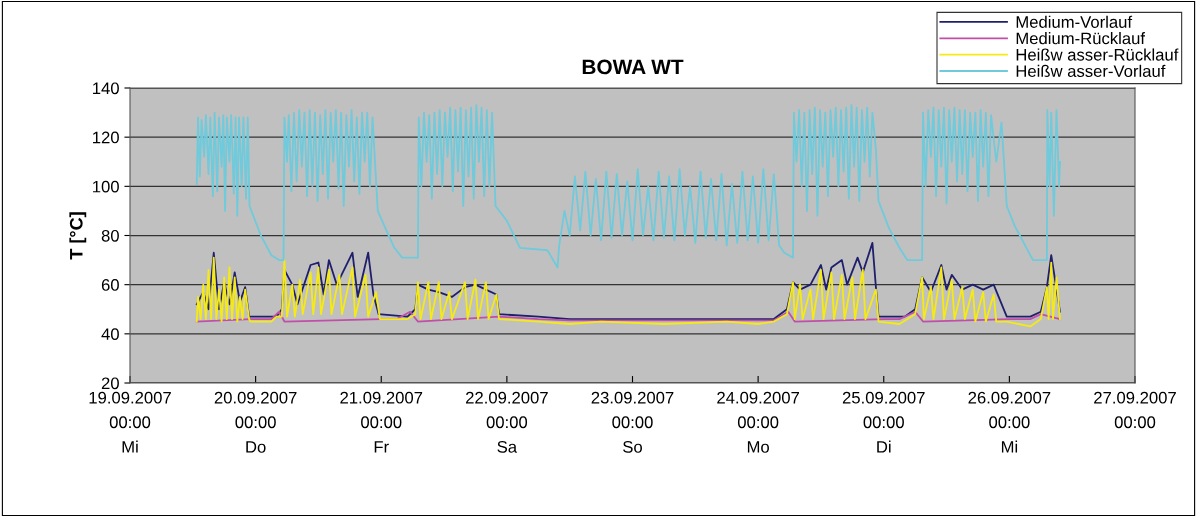  What do you see at coordinates (255, 422) in the screenshot?
I see `x-tick-label: 20.09.2007 00:00 Do` at bounding box center [255, 422].